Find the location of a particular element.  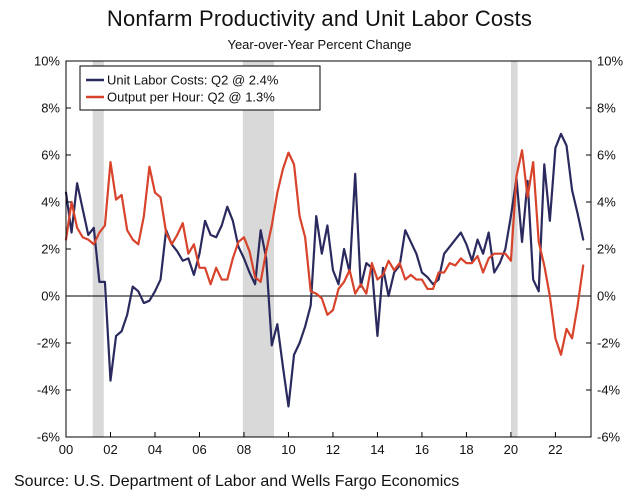

y-tick-label-left: 8% is located at coordinates (50, 108).